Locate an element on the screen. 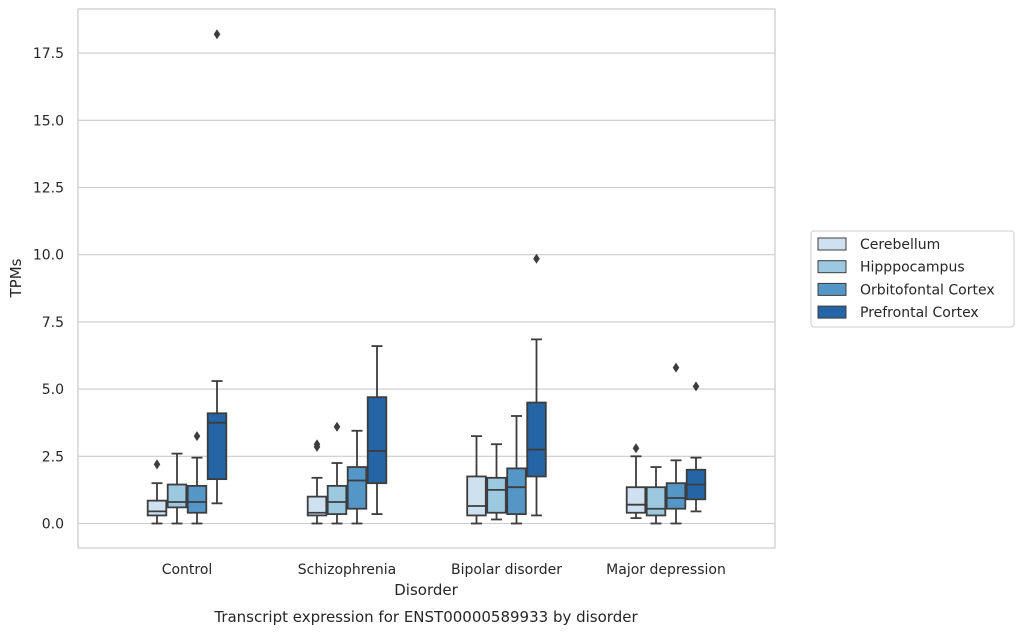 This screenshot has height=634, width=1023. x-tick-label: Bipolar disorder is located at coordinates (506, 570).